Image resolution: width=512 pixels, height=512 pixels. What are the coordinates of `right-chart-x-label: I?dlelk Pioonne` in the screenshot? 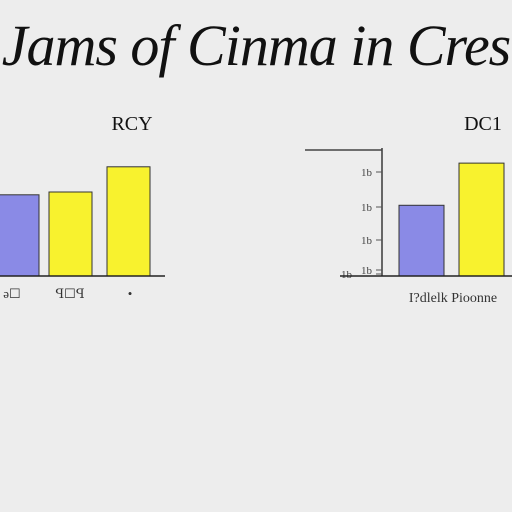 It's located at (453, 298).